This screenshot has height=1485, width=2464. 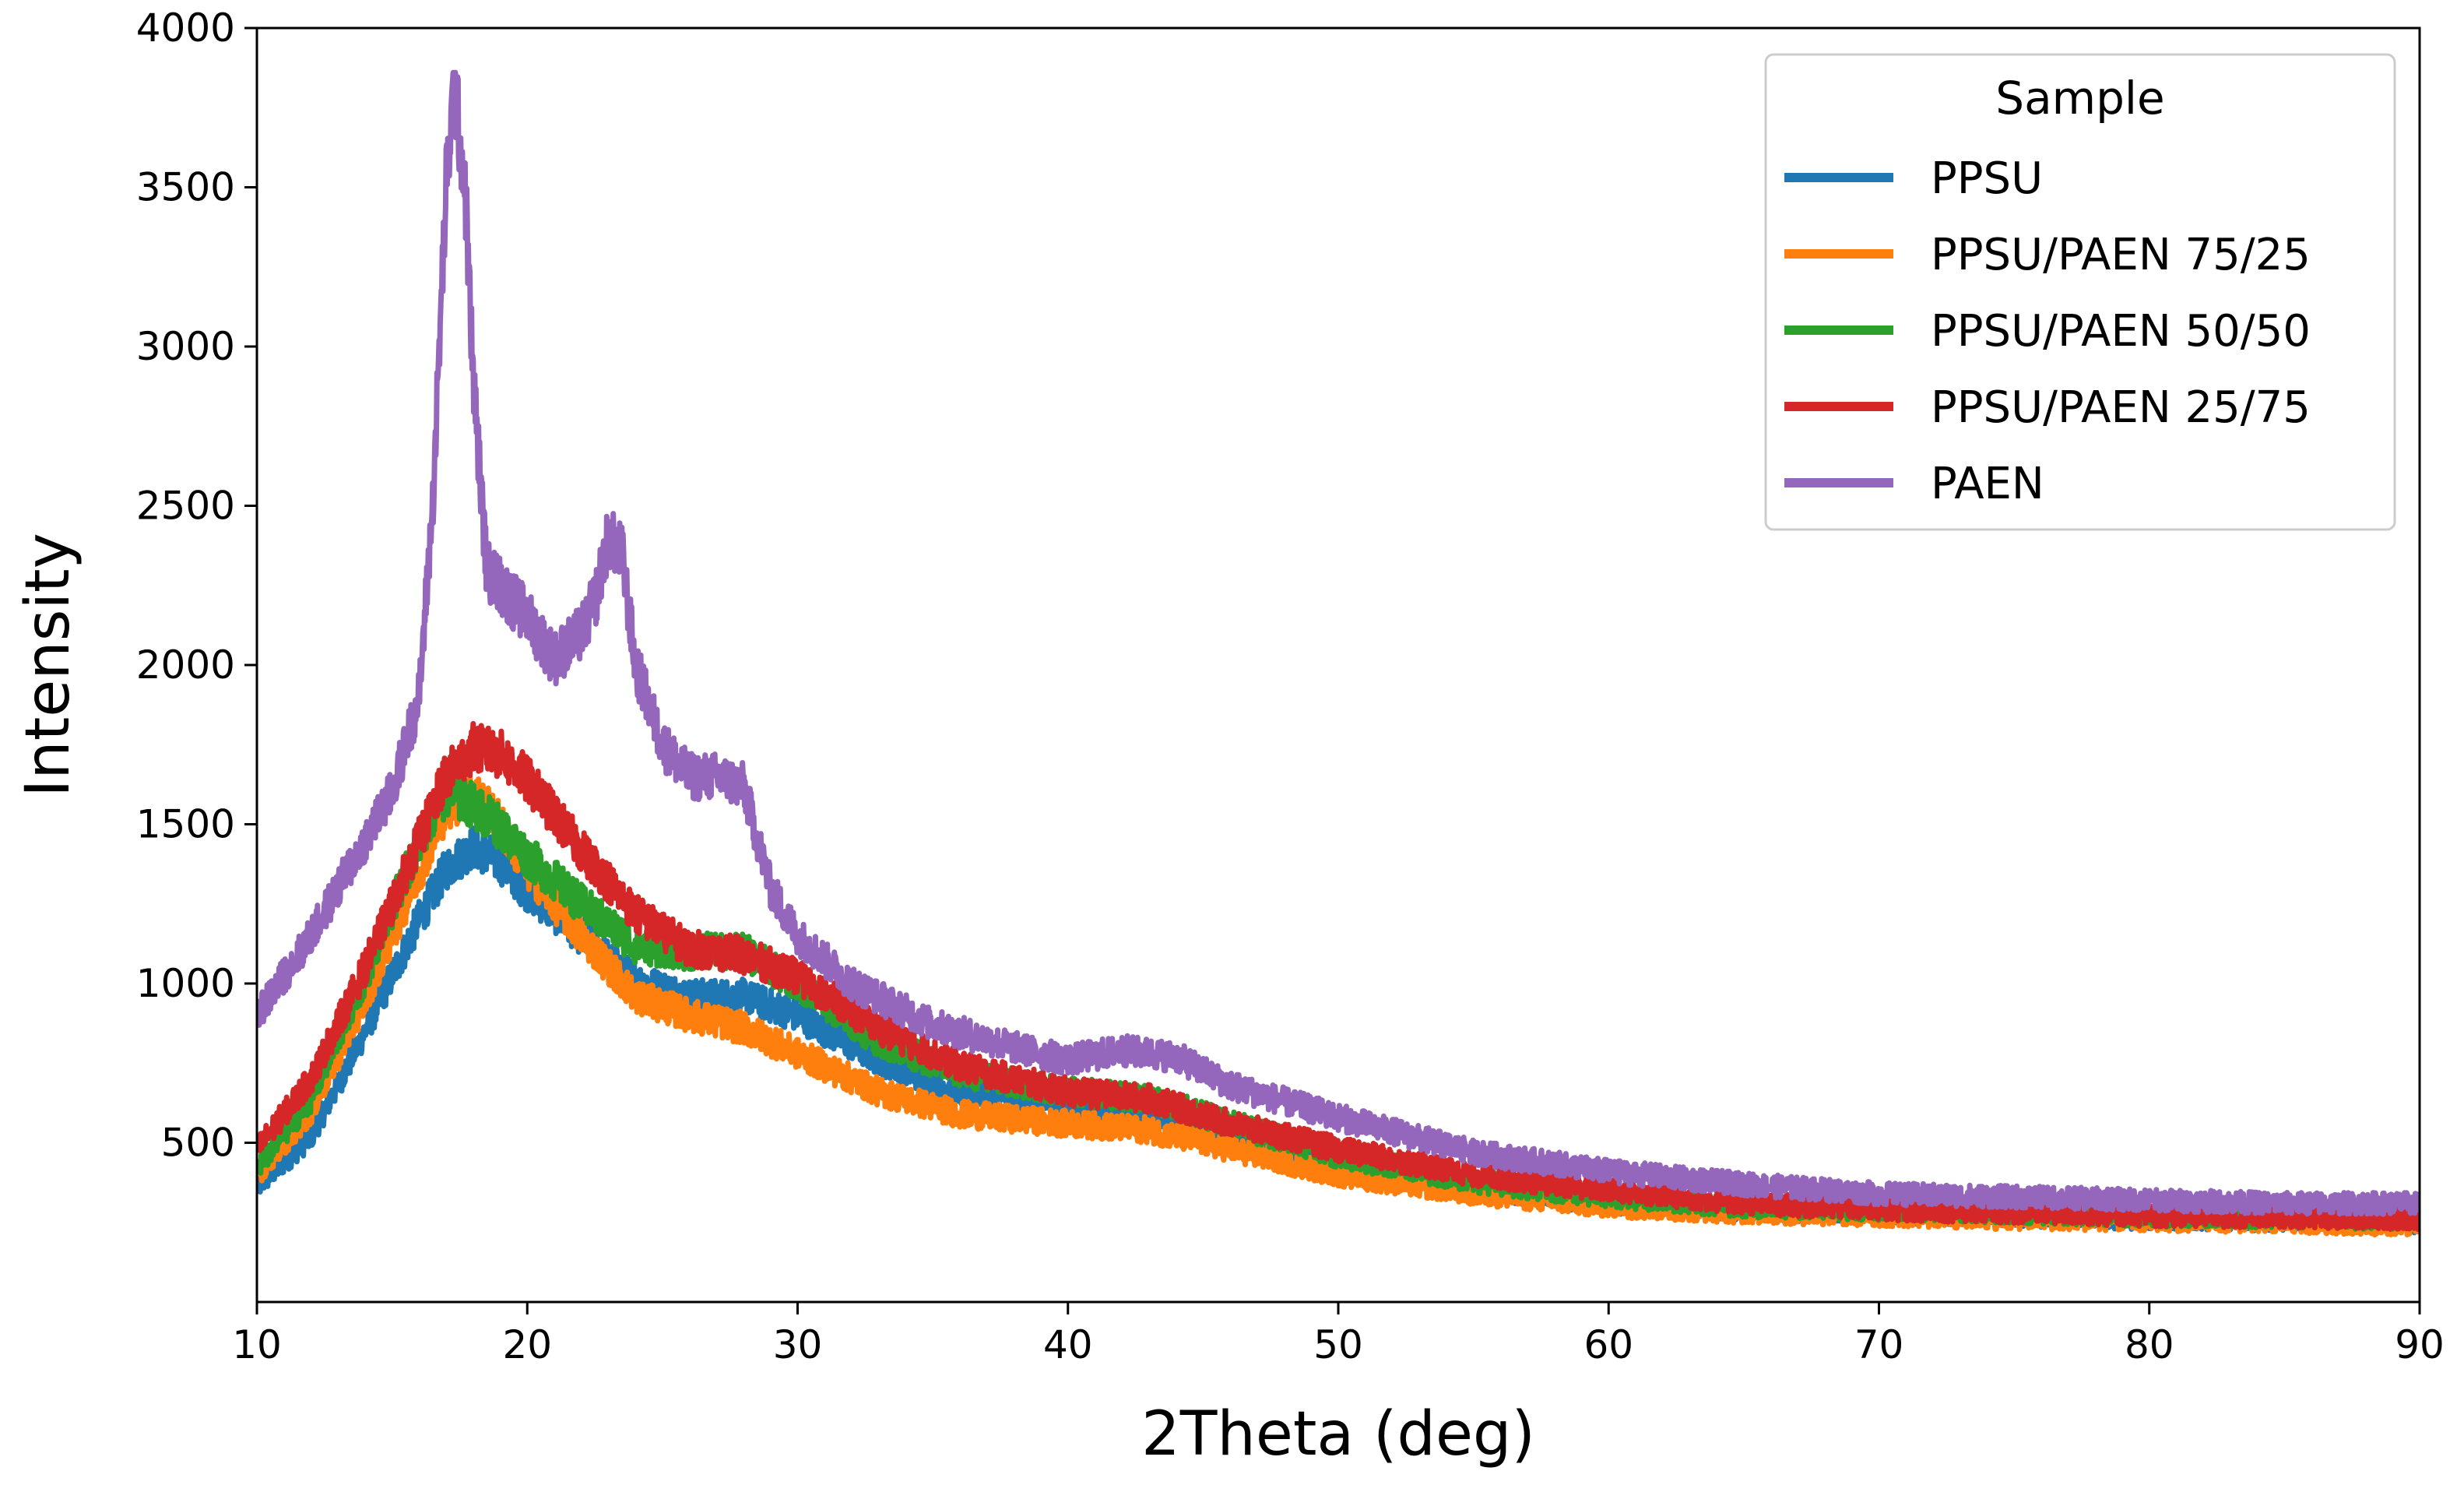 I want to click on x-tick-label-5: 60, so click(x=1608, y=1344).